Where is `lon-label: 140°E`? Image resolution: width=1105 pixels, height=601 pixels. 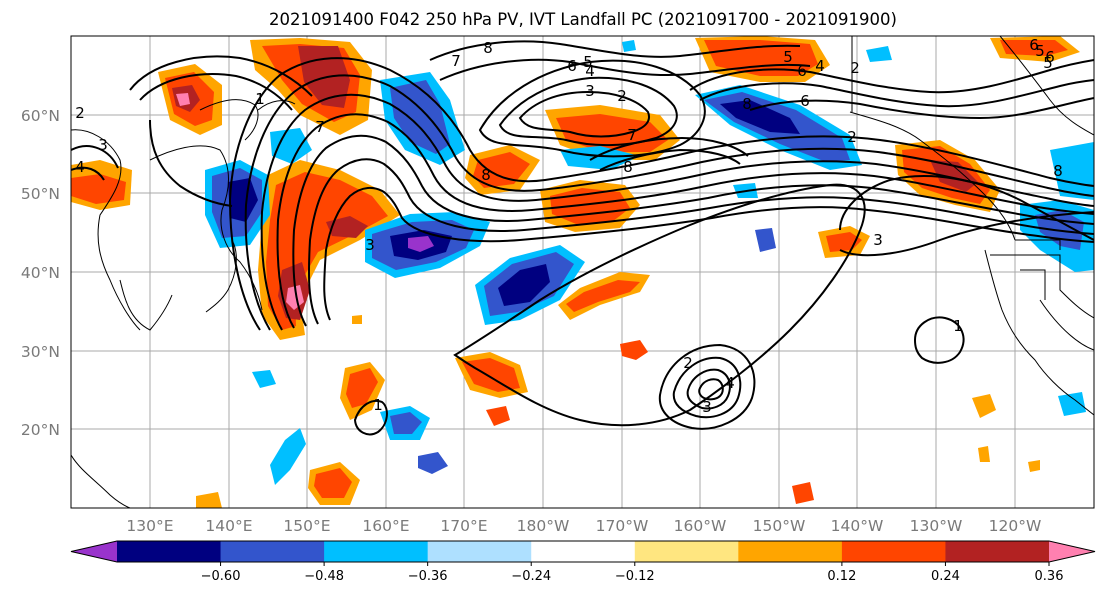 lon-label: 140°E is located at coordinates (228, 526).